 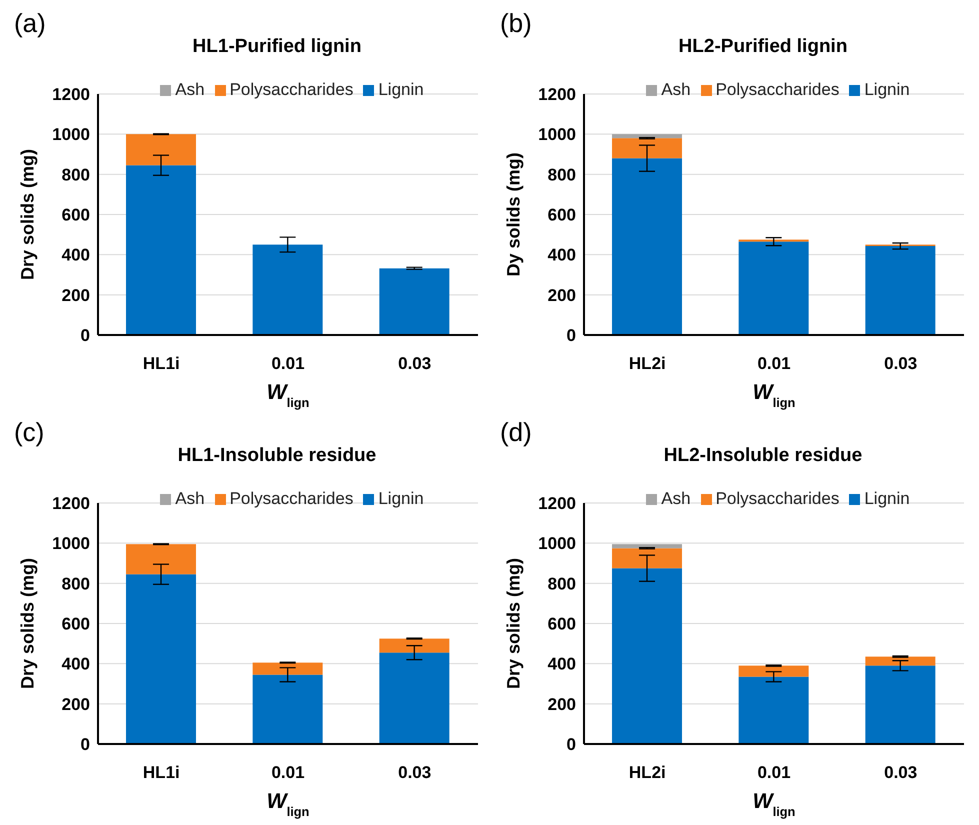 What do you see at coordinates (277, 456) in the screenshot?
I see `chart-title: HL1-Insoluble residue` at bounding box center [277, 456].